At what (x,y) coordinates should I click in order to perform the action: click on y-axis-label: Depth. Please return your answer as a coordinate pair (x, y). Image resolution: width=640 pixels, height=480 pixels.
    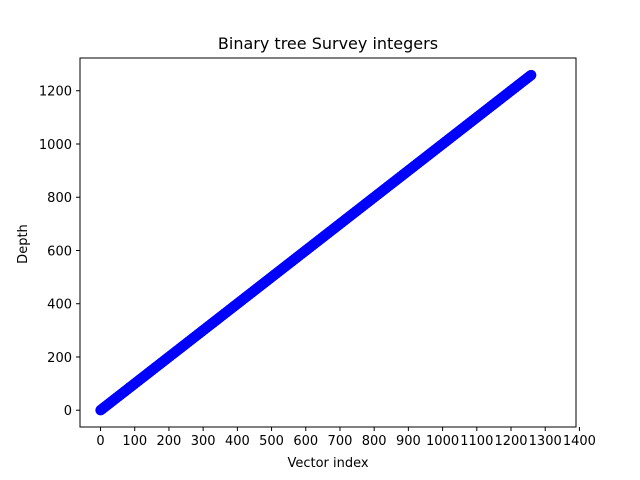
    Looking at the image, I should click on (23, 244).